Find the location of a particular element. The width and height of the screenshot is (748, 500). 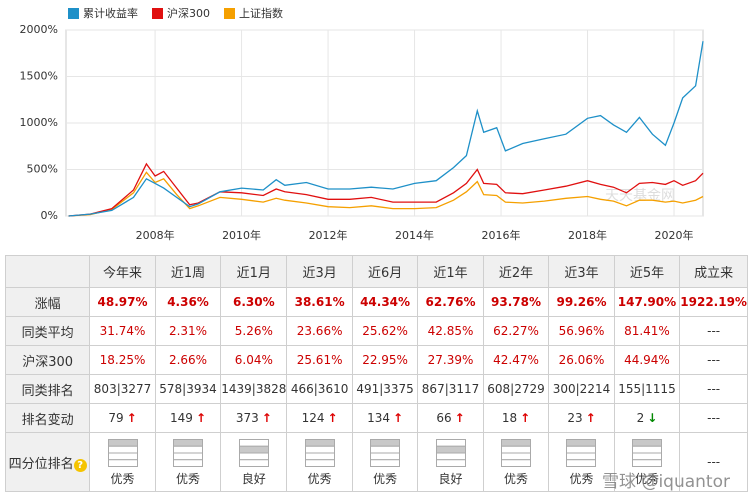

cell-text: 2.66% is located at coordinates (188, 360).